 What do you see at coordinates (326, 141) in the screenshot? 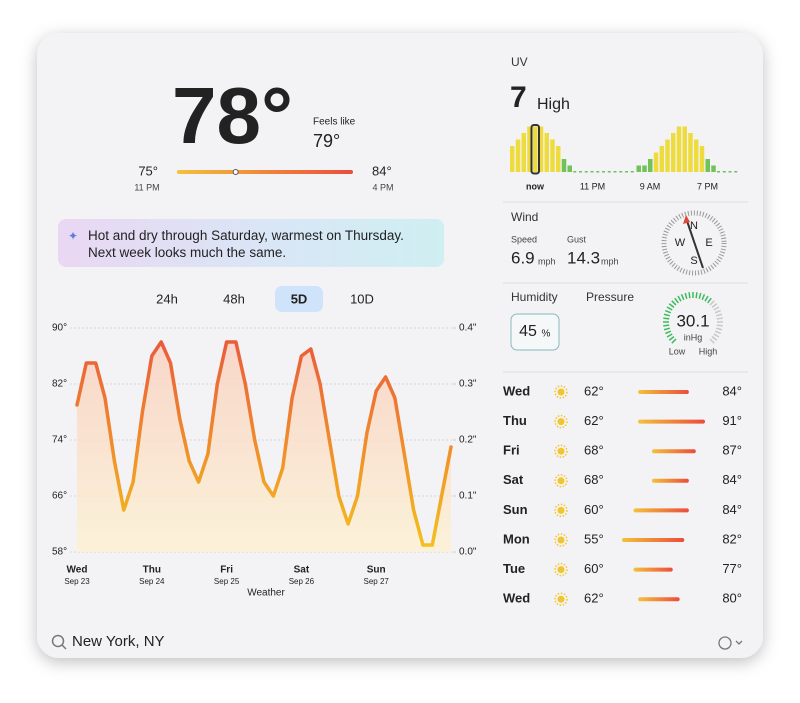
I see `feels-like-value: 79°` at bounding box center [326, 141].